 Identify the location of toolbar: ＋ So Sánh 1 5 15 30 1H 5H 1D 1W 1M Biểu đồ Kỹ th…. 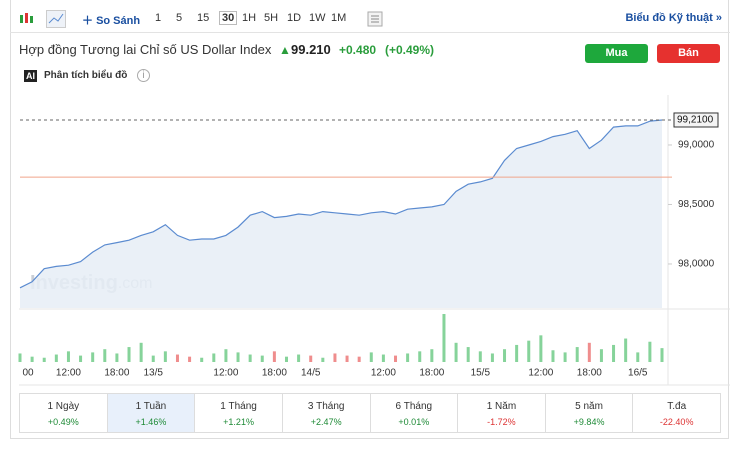
(370, 20).